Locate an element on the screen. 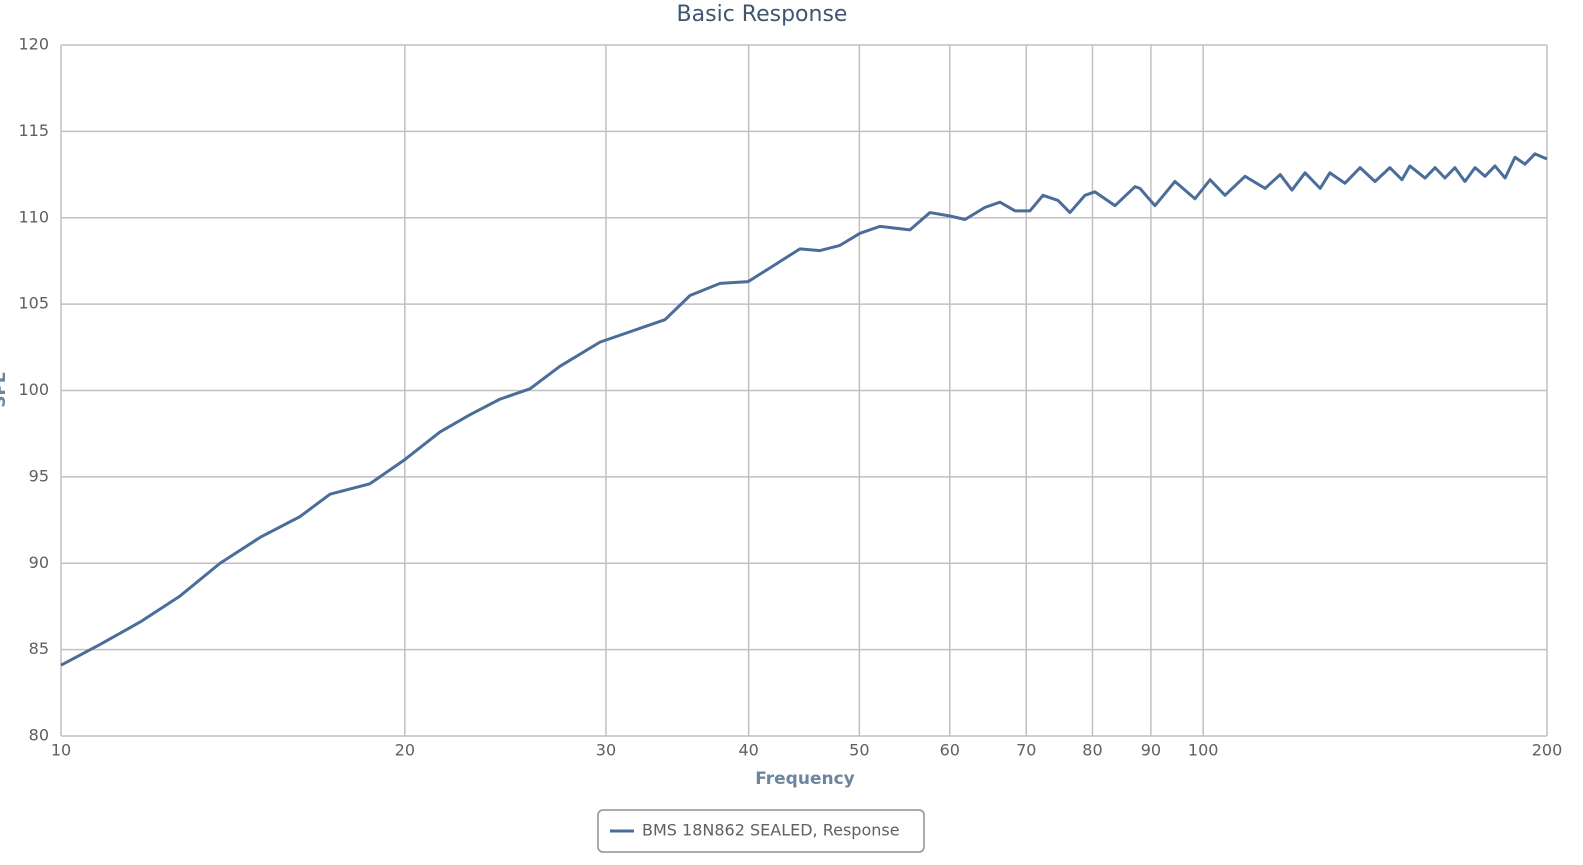 The height and width of the screenshot is (865, 1583). chart-title: Basic Response is located at coordinates (762, 14).